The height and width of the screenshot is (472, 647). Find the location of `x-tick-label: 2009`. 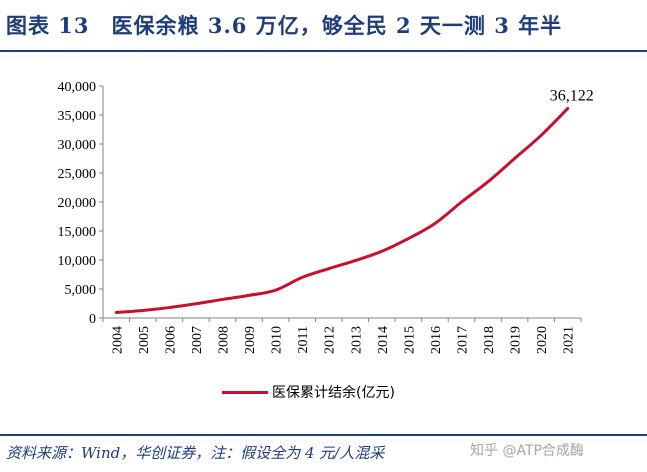

x-tick-label: 2009 is located at coordinates (250, 340).